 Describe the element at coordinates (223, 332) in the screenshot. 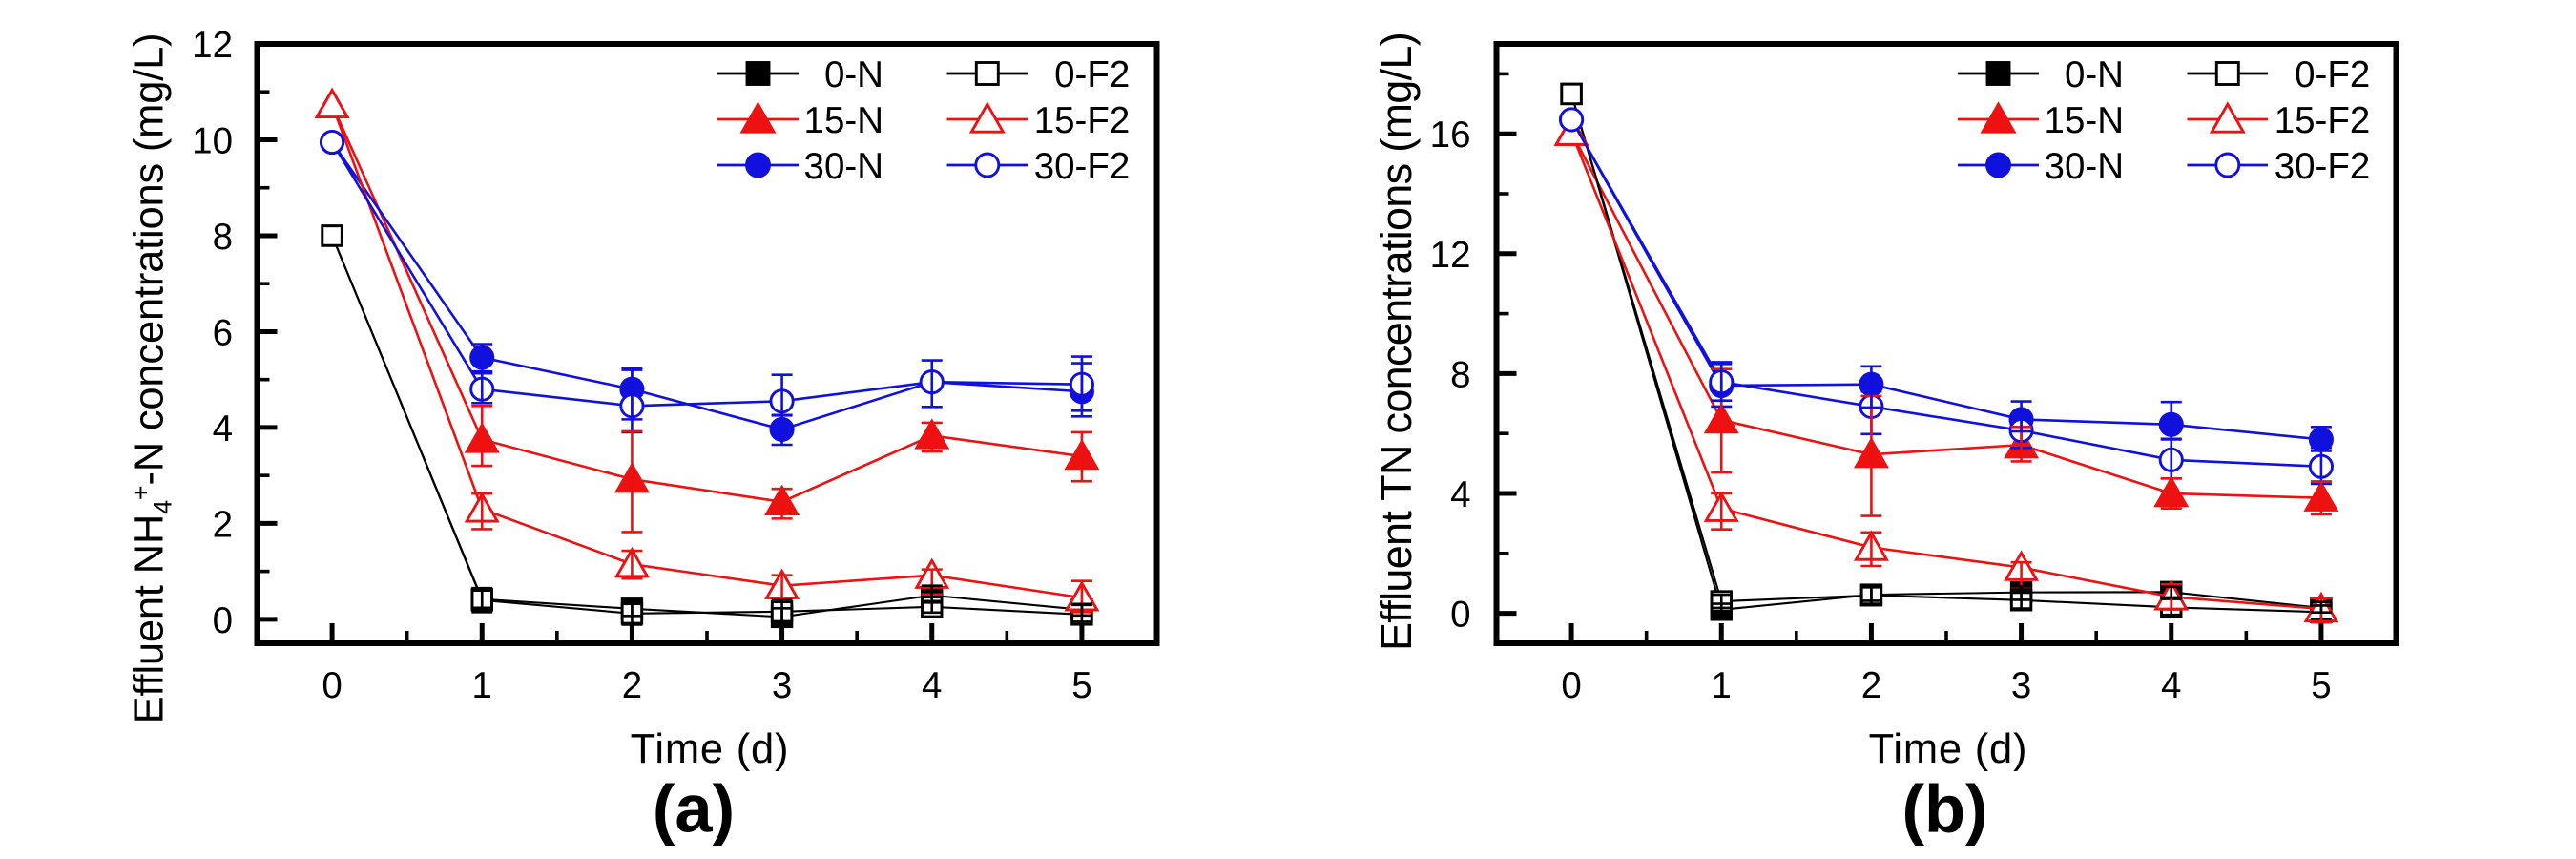

I see `svg-text: 6` at that location.